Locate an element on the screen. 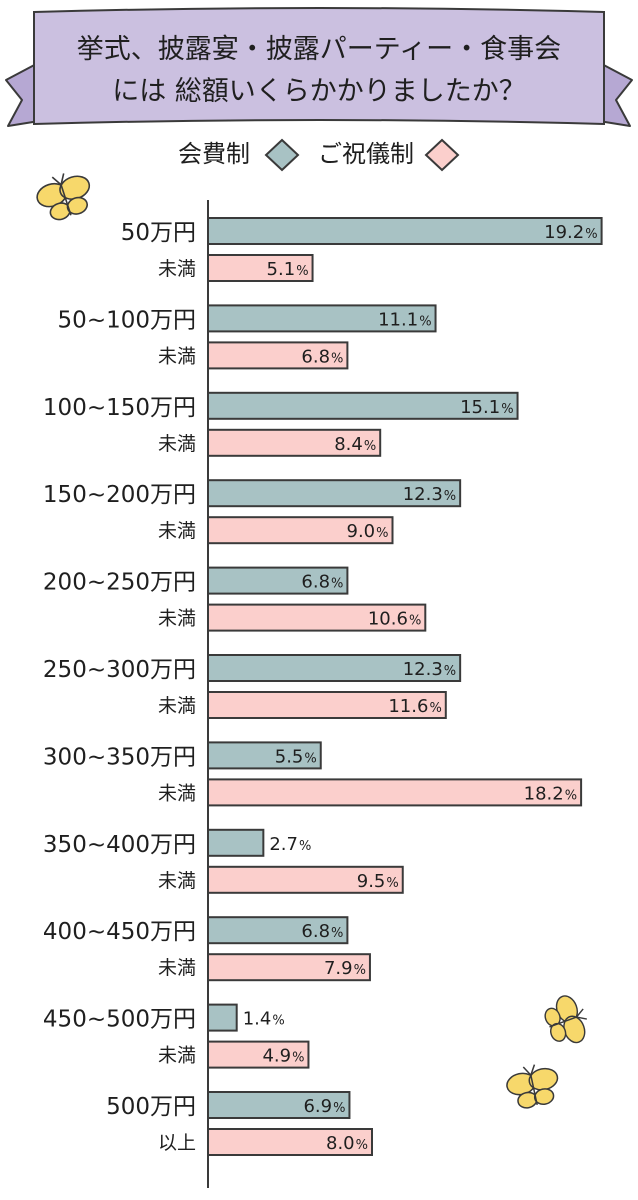 The width and height of the screenshot is (638, 1200). data-label: 9.5% is located at coordinates (378, 881).